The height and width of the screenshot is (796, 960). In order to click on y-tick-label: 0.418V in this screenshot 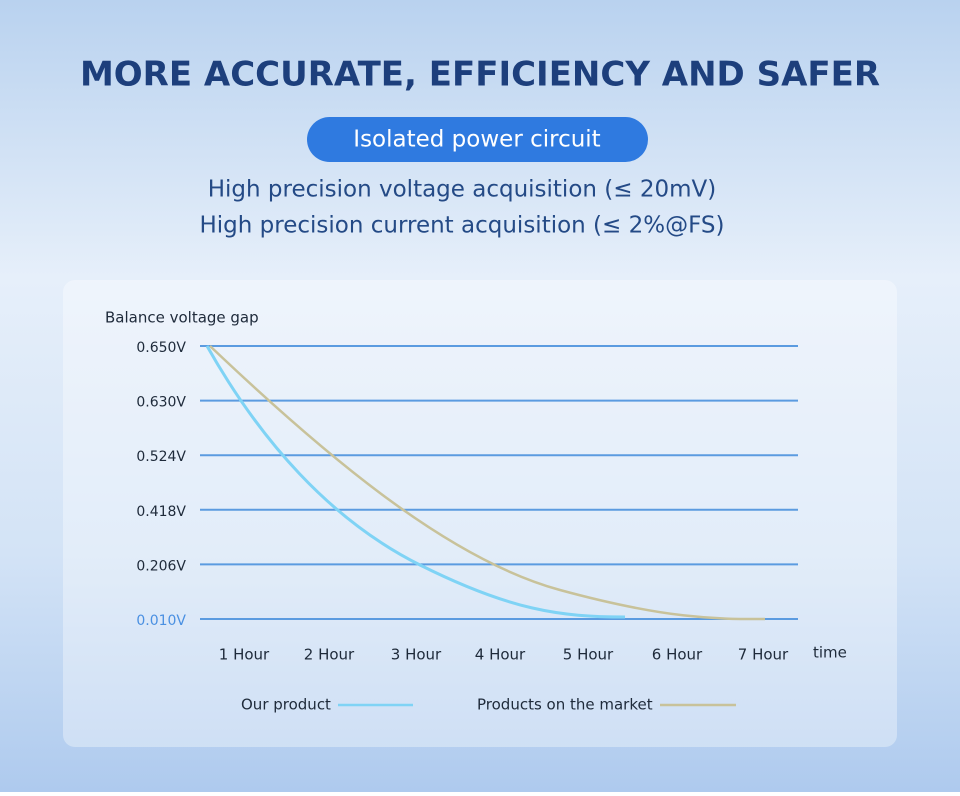, I will do `click(161, 512)`.